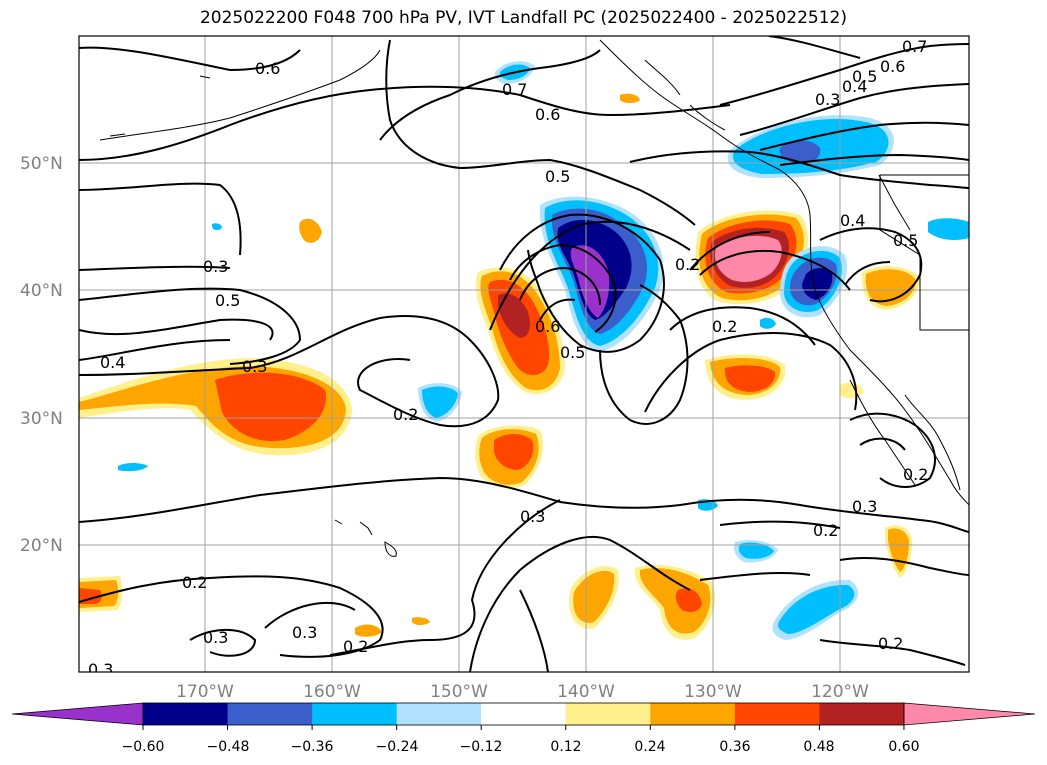  Describe the element at coordinates (41, 164) in the screenshot. I see `lat-label: 50°N` at that location.